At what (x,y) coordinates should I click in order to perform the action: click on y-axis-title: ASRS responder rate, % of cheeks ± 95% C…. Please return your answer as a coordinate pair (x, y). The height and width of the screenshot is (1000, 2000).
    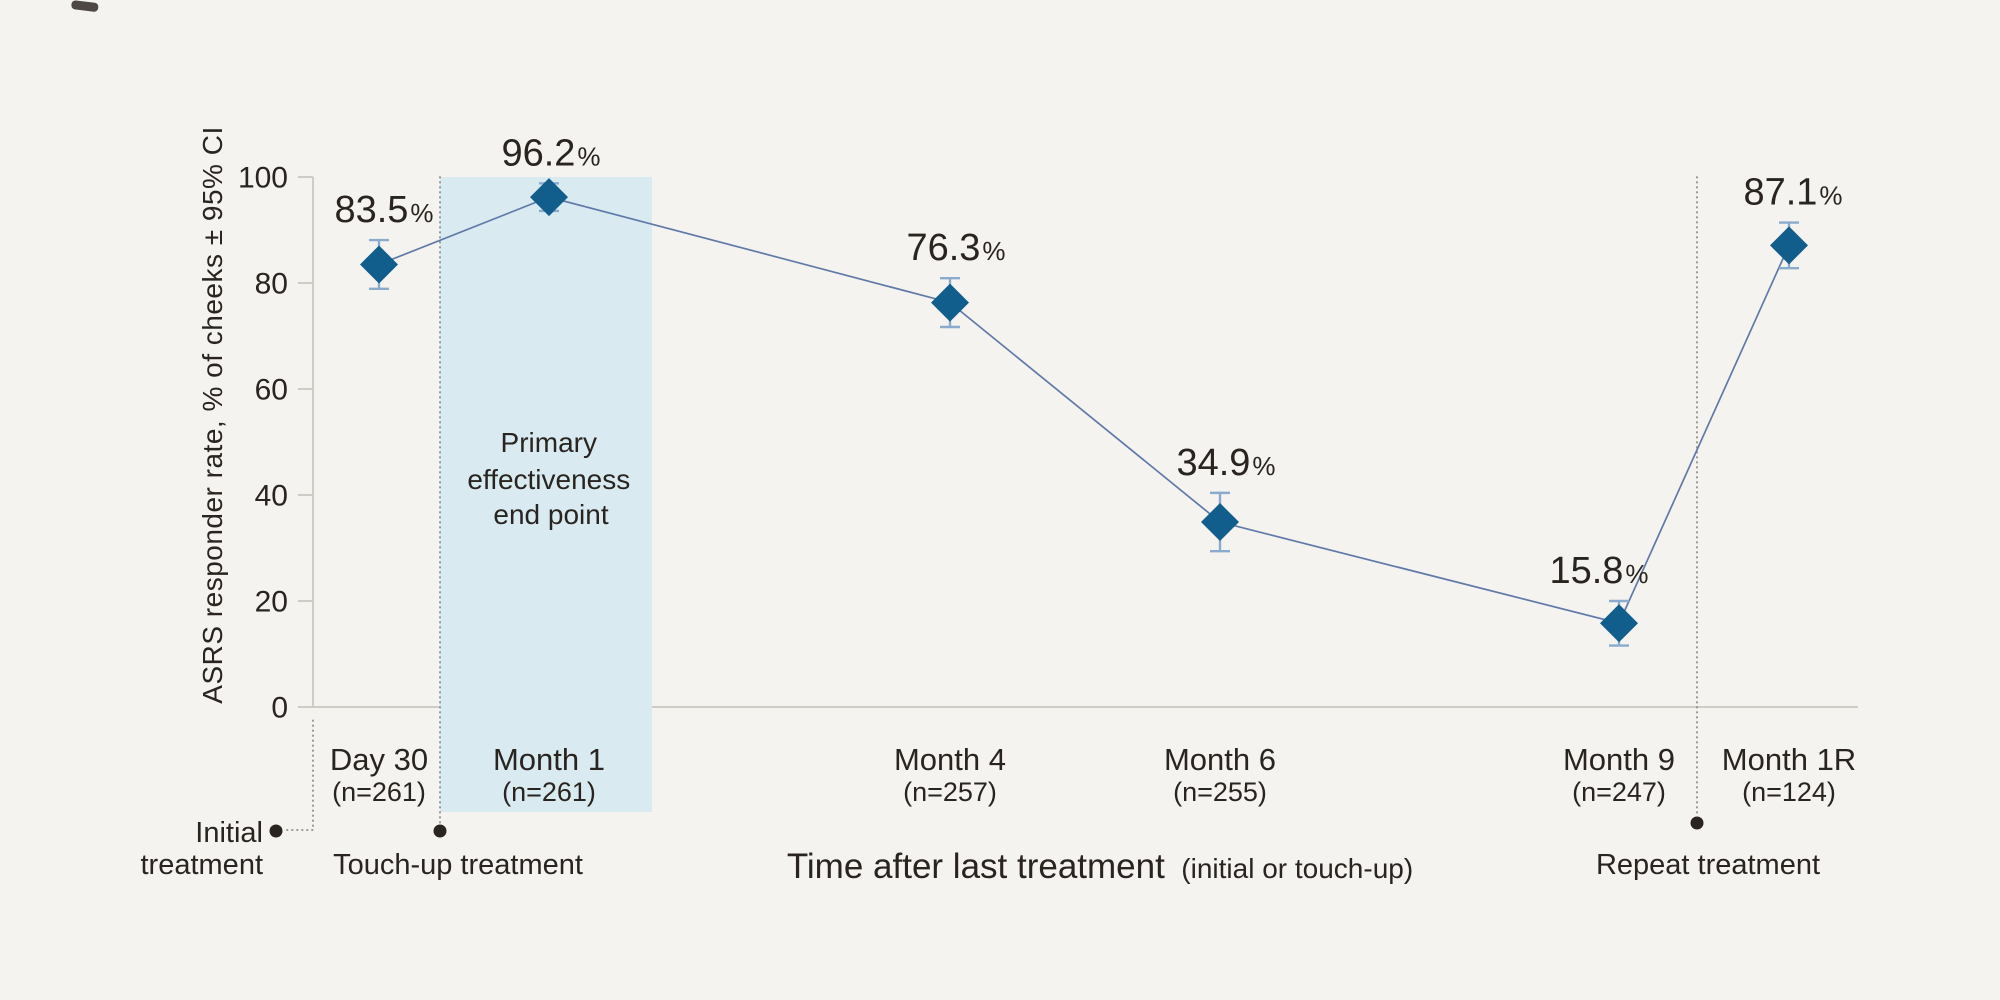
    Looking at the image, I should click on (212, 414).